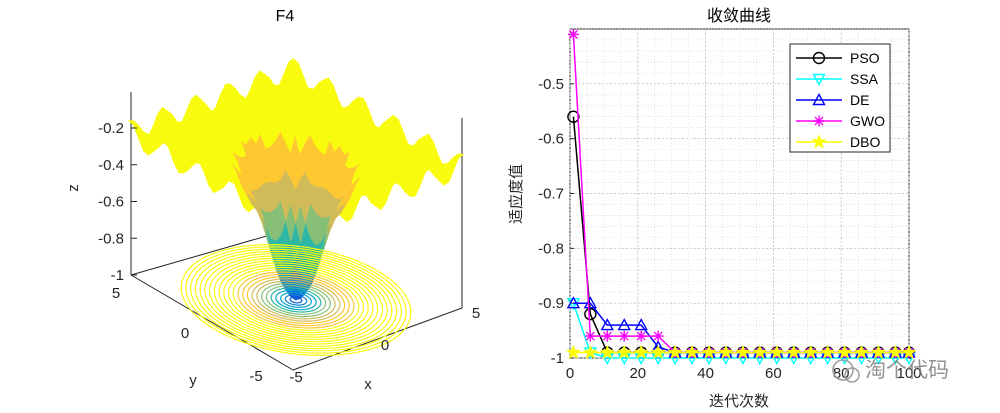 The image size is (1000, 413). What do you see at coordinates (773, 373) in the screenshot?
I see `x-tick-label: 60` at bounding box center [773, 373].